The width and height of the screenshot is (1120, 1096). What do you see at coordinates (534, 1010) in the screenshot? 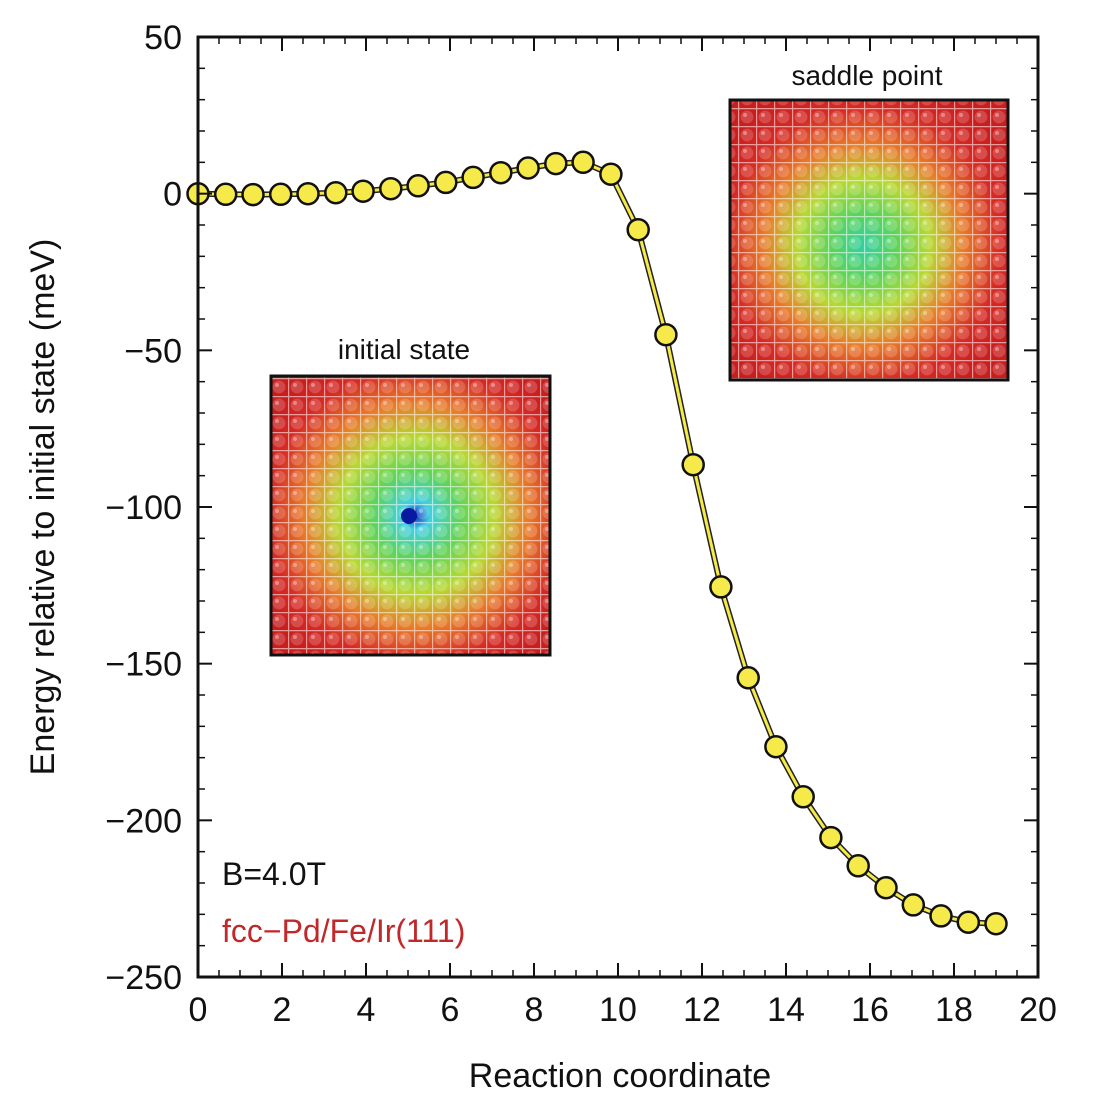
I see `x-tick-label: 8` at bounding box center [534, 1010].